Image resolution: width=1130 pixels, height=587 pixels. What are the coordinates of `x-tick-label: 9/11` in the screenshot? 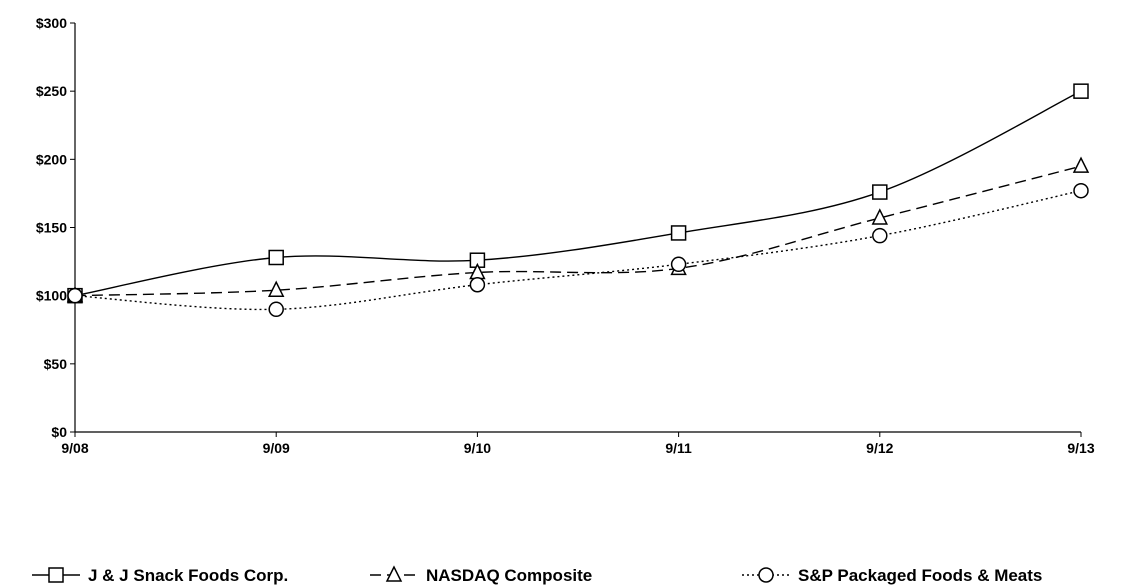 It's located at (678, 448).